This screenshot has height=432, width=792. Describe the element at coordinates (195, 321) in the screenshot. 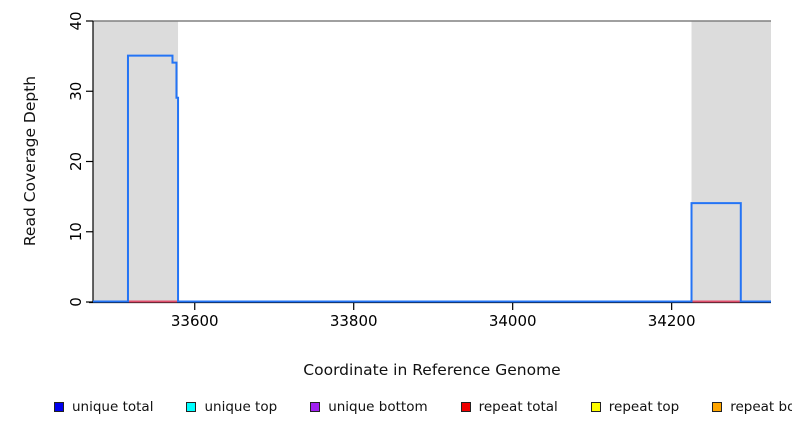

I see `x-tick-label: 33600` at that location.